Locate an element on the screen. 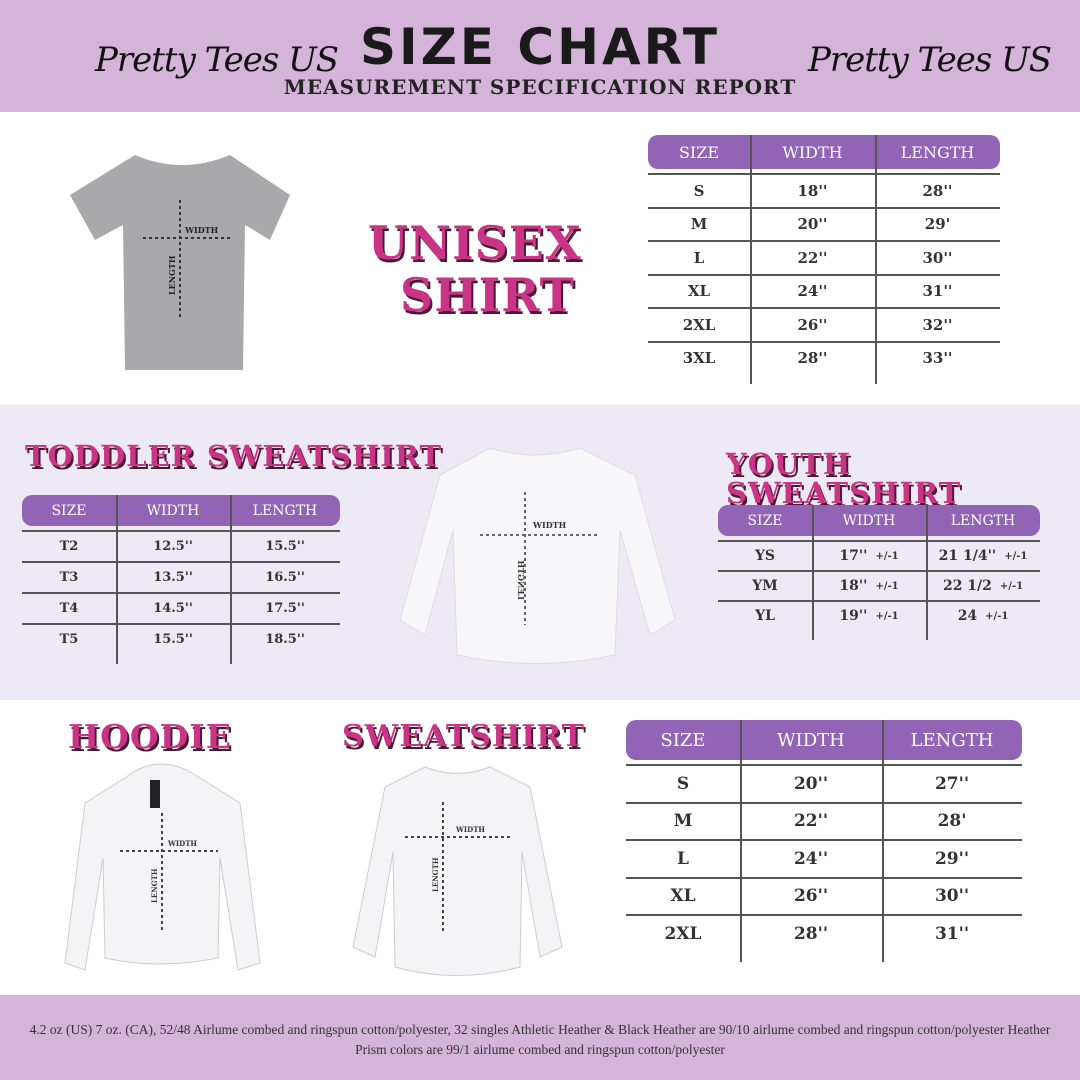 The width and height of the screenshot is (1080, 1080). shirt-title: SHIRT is located at coordinates (487, 295).